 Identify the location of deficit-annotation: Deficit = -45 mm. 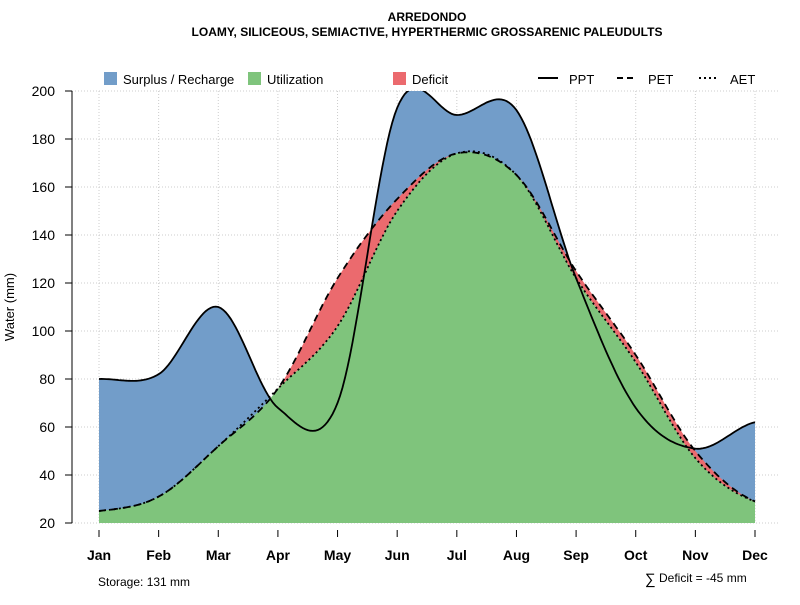
(703, 578).